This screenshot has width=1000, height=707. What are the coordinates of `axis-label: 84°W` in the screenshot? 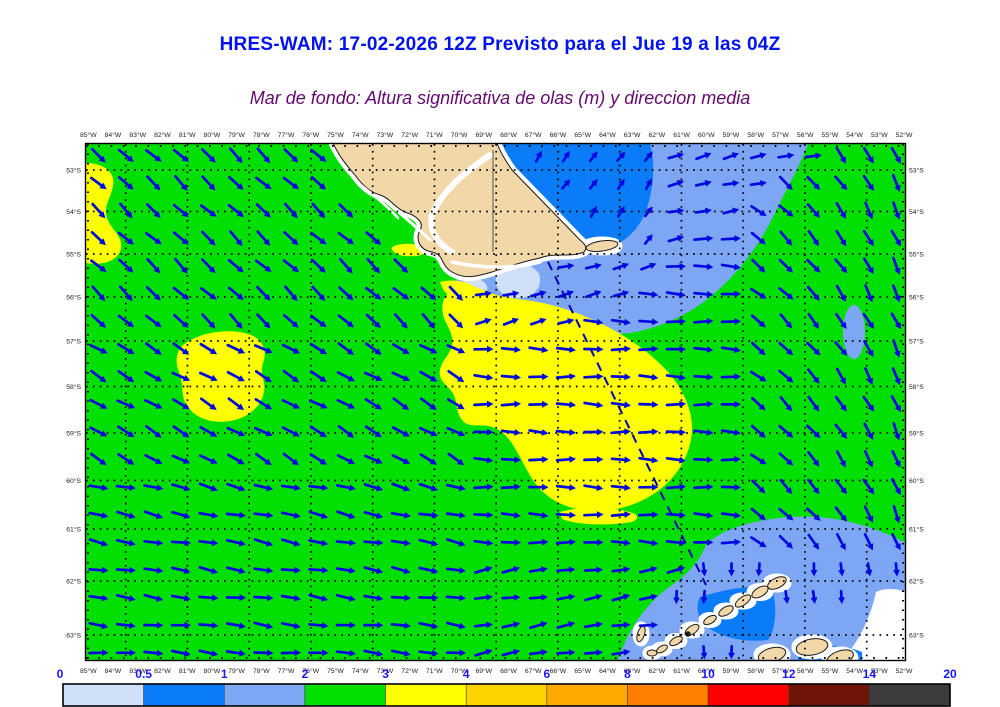 It's located at (113, 135).